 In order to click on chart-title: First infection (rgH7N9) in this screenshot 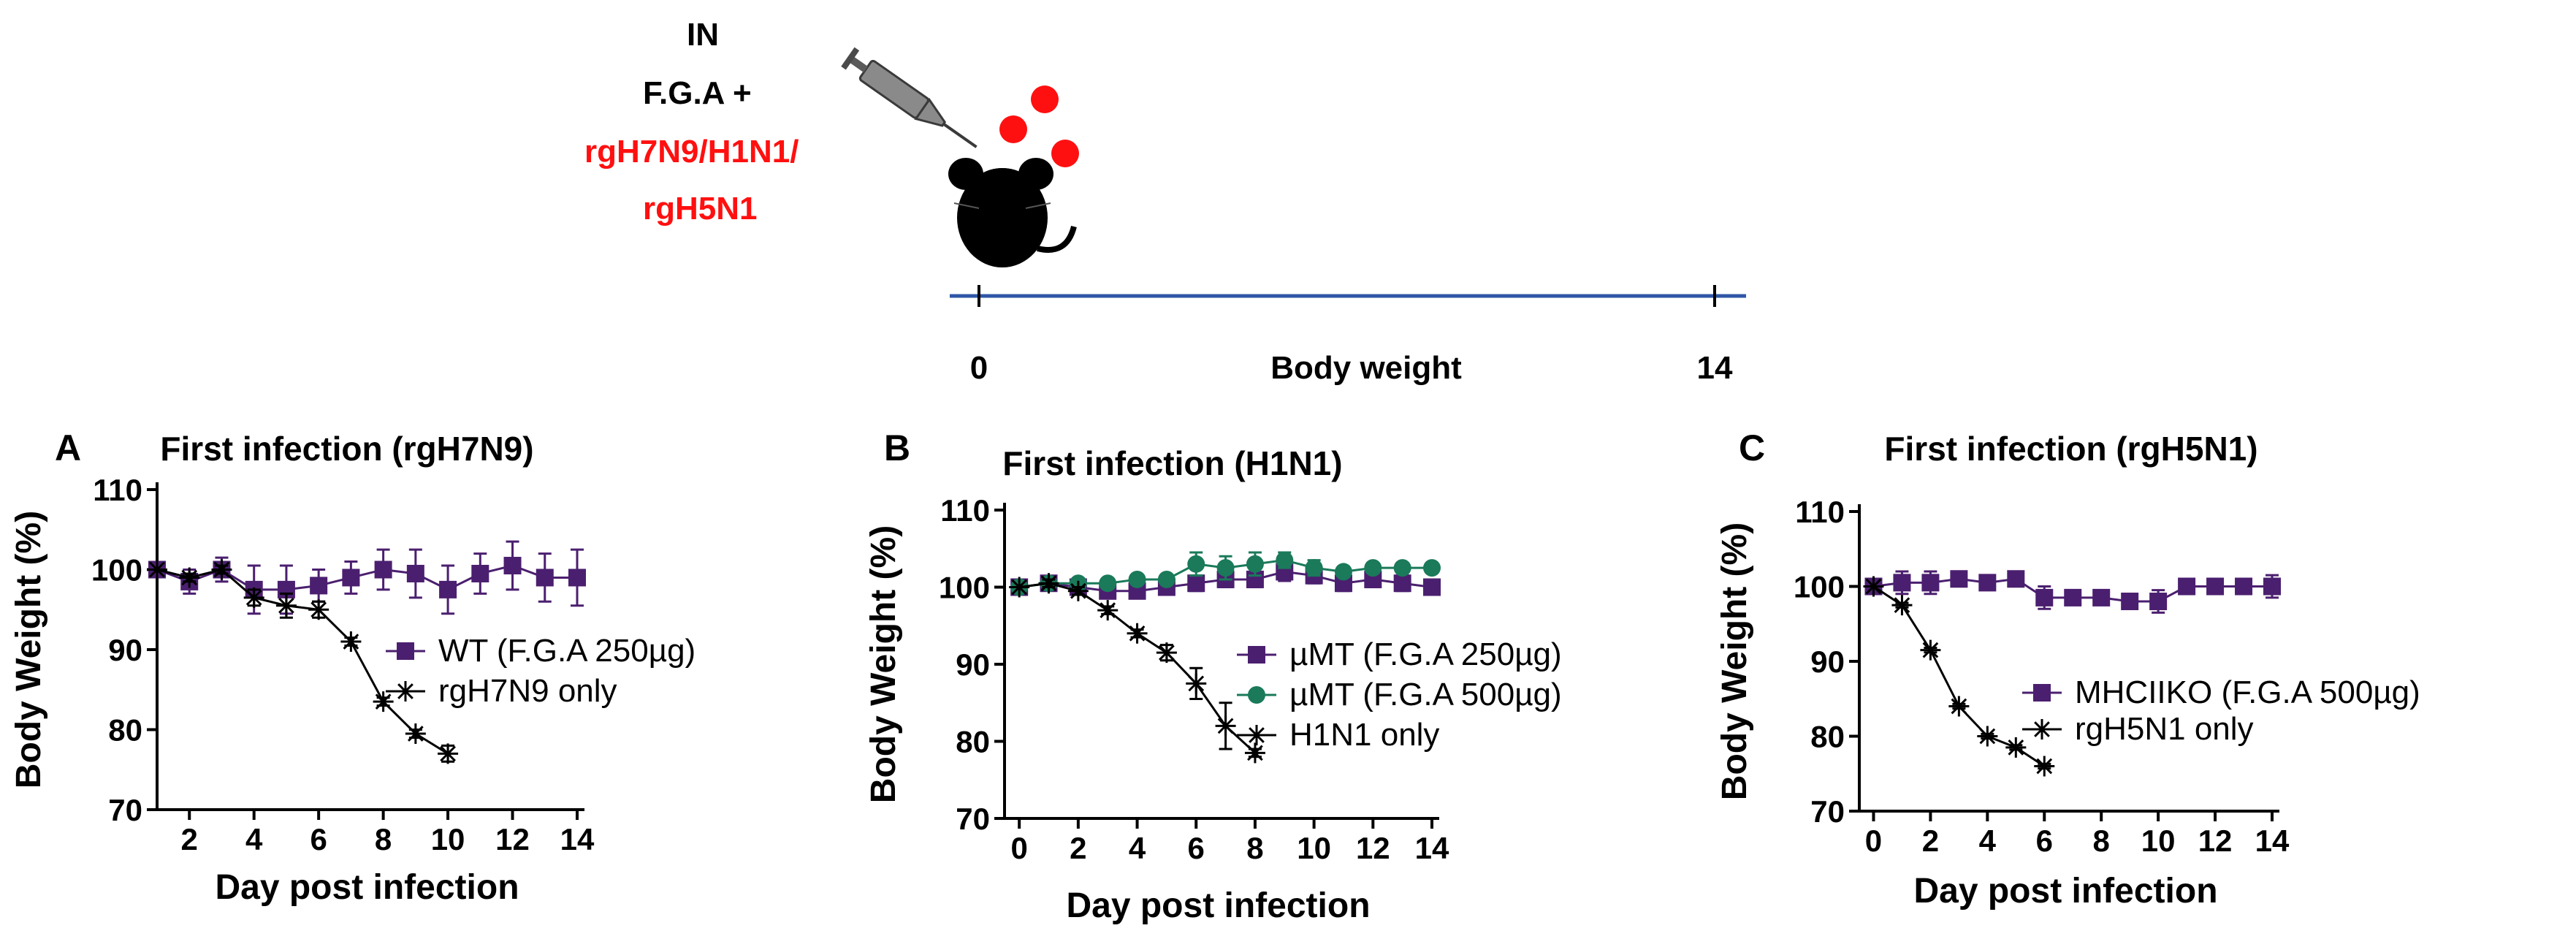, I will do `click(347, 449)`.